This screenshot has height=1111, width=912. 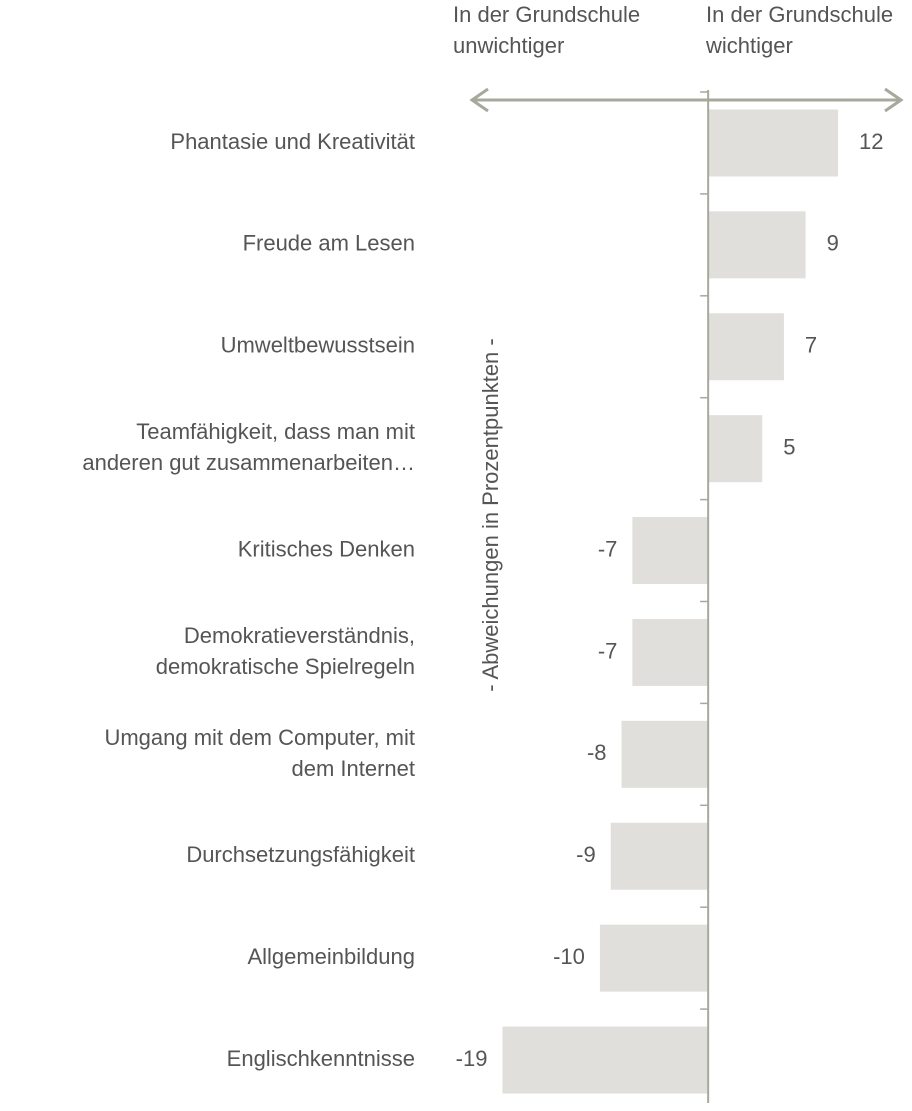 I want to click on value-label: 5, so click(x=789, y=446).